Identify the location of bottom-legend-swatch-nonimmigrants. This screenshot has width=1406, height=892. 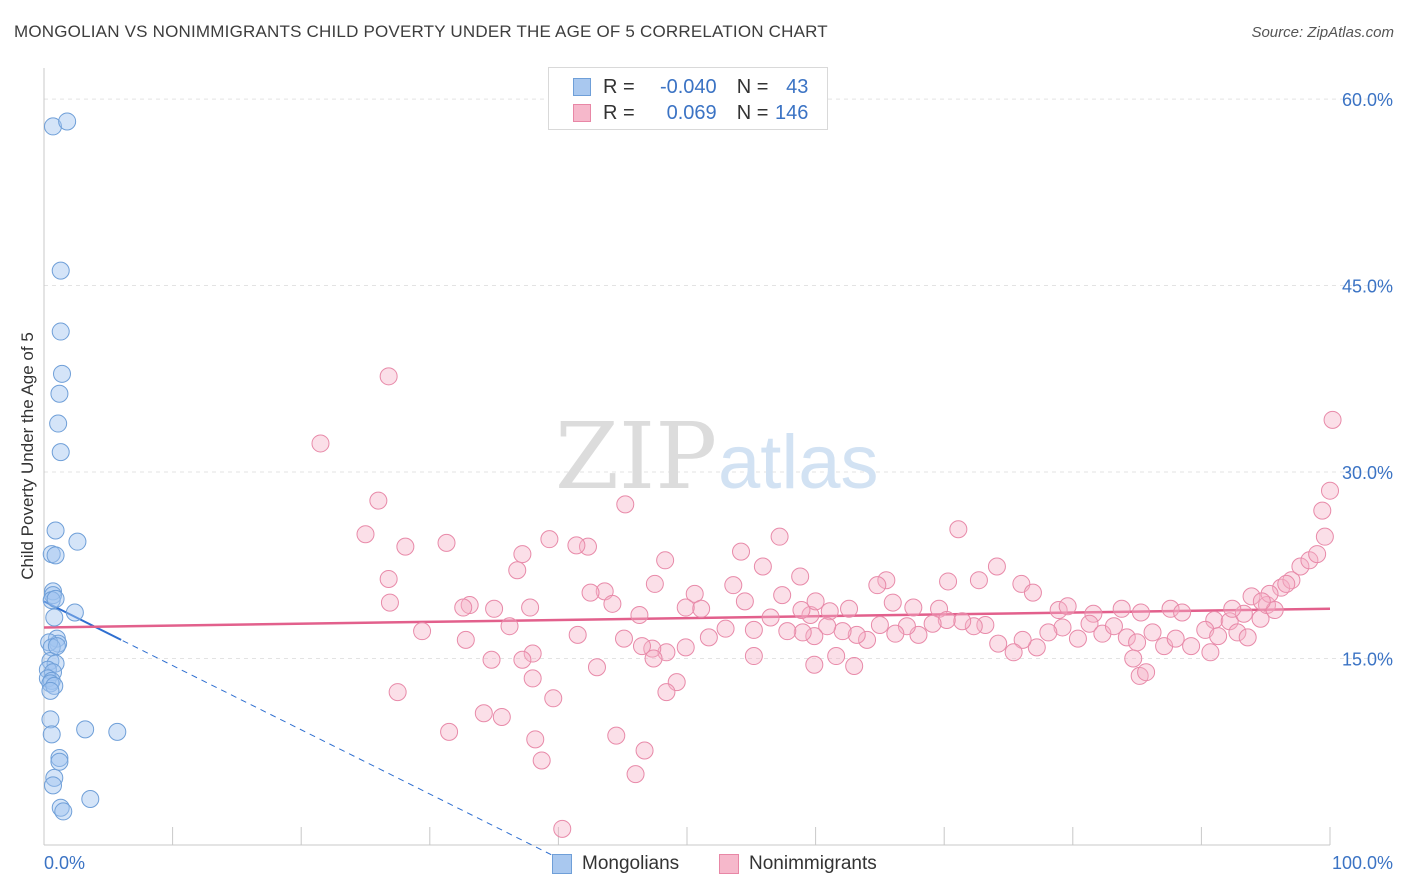
(729, 864).